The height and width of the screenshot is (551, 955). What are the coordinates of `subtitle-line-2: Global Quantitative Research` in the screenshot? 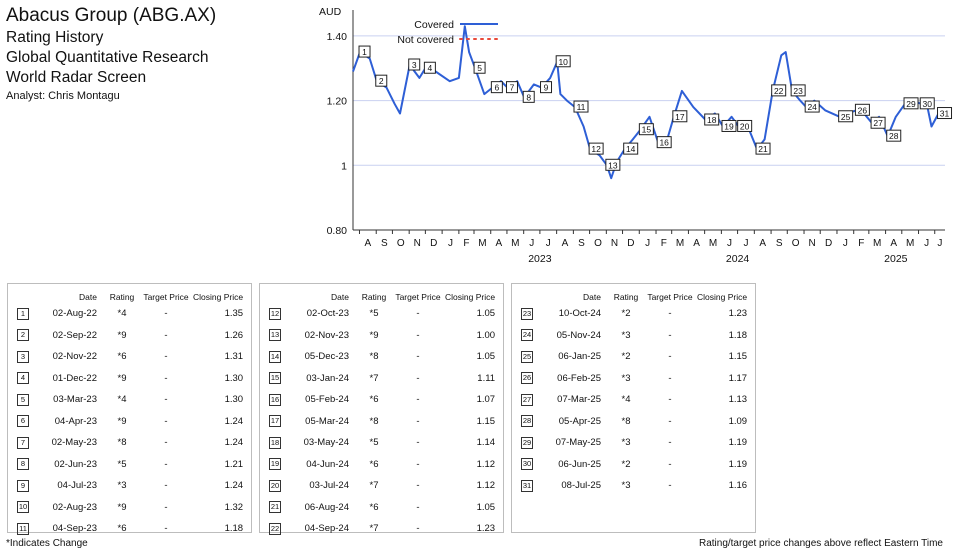 It's located at (107, 57).